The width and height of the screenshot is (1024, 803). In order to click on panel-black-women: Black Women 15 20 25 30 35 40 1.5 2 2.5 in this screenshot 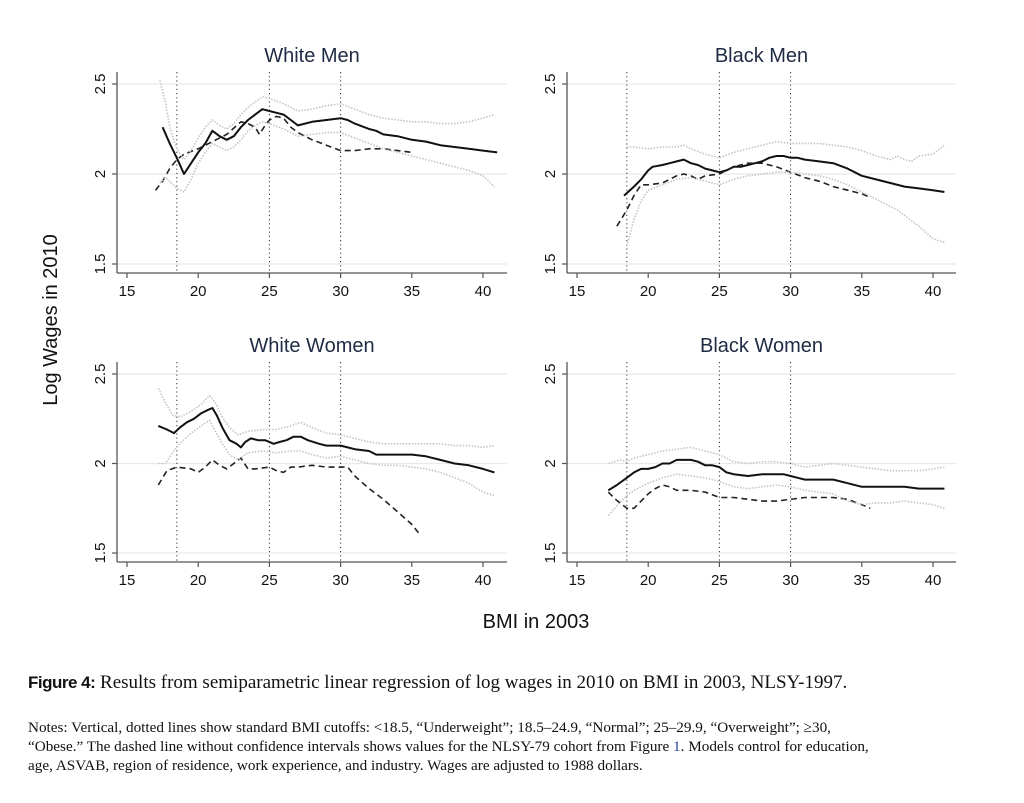, I will do `click(749, 462)`.